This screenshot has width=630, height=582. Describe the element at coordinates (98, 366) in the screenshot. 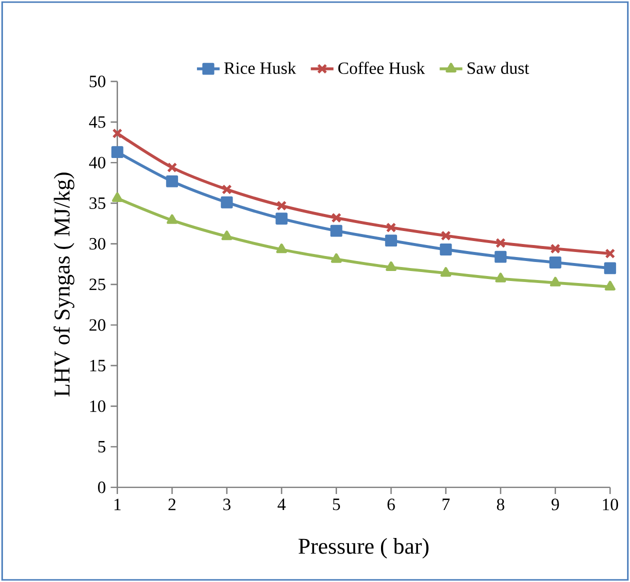

I see `y-tick-label: 15` at that location.